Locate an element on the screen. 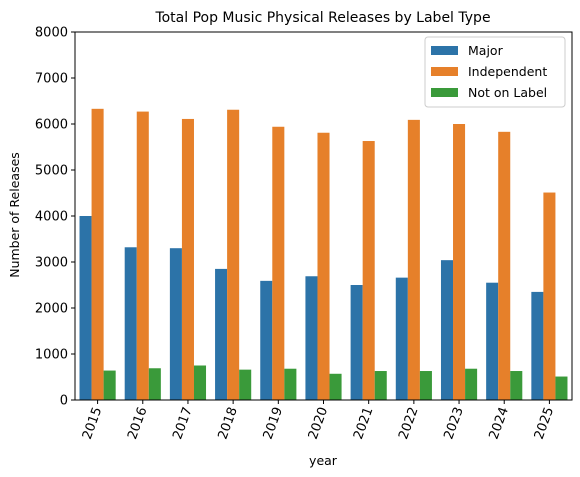 This screenshot has height=477, width=580. legend-swatch-not-on-label is located at coordinates (444, 92).